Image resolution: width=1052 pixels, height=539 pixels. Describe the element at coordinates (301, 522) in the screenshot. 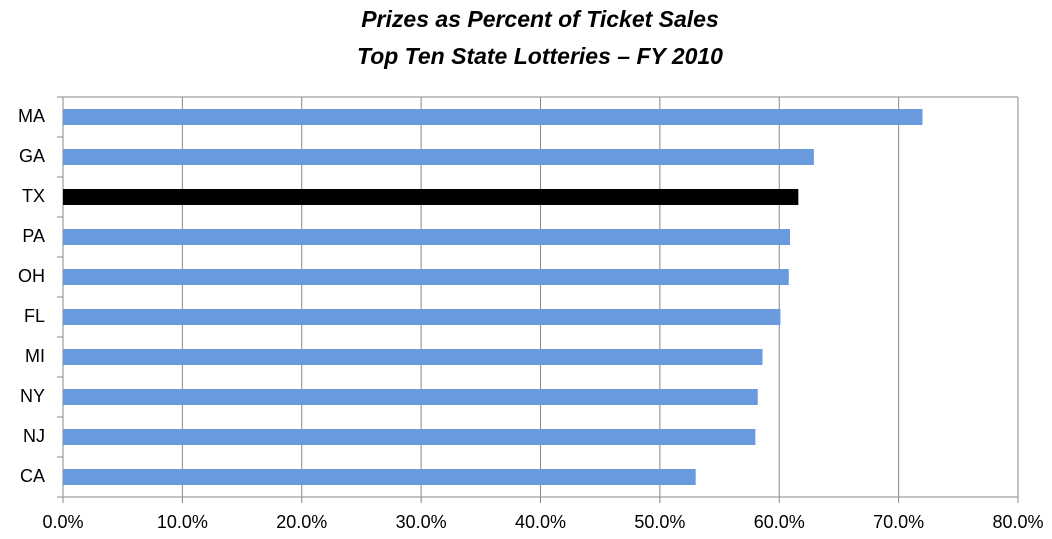

I see `x-tick-label: 20.0%` at that location.